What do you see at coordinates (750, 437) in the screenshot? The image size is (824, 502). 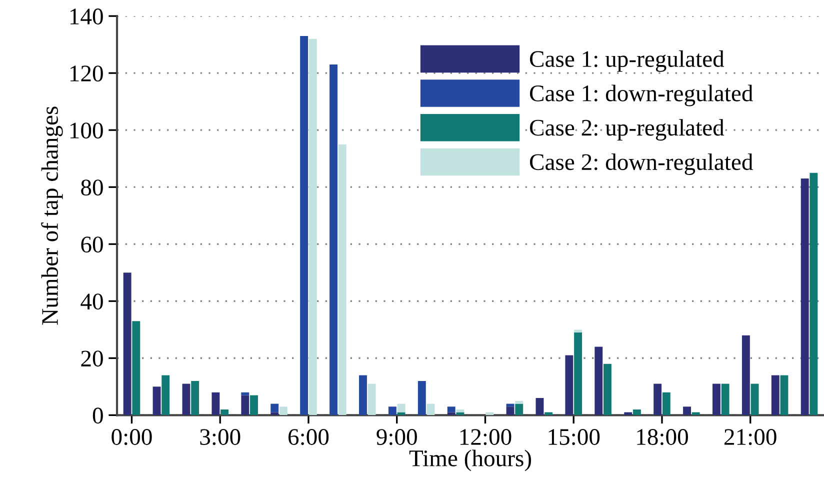 I see `x-tick-label: 21:00` at bounding box center [750, 437].